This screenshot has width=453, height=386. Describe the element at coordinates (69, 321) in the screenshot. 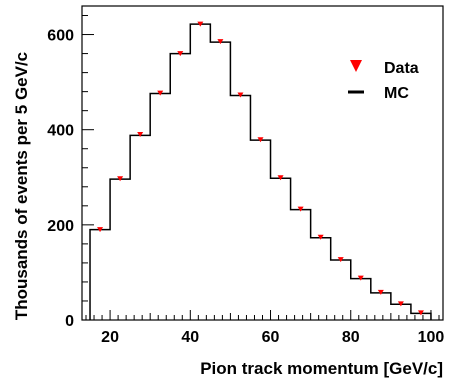

I see `y-tick-label: 0` at that location.